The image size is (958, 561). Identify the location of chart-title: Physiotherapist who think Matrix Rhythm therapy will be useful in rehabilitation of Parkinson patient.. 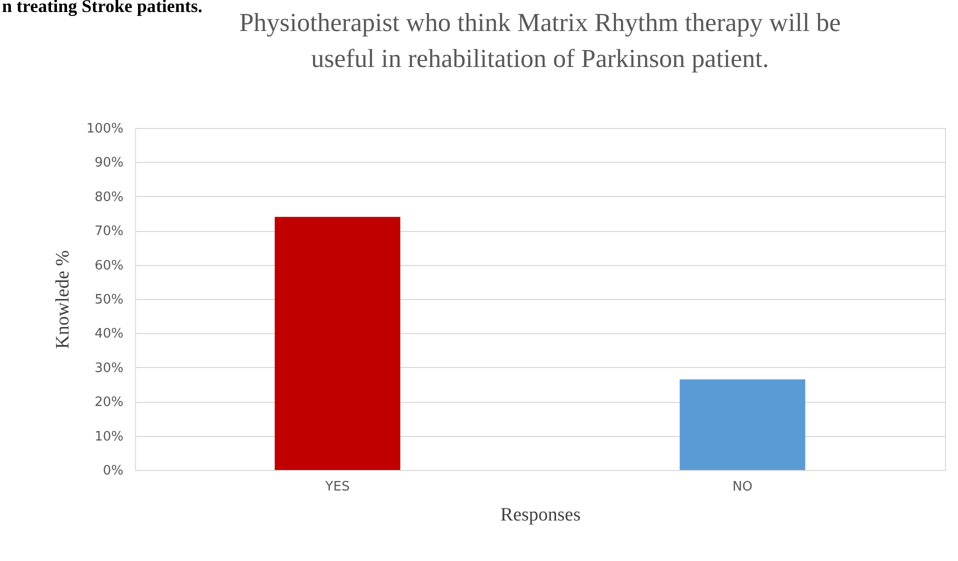
(540, 40).